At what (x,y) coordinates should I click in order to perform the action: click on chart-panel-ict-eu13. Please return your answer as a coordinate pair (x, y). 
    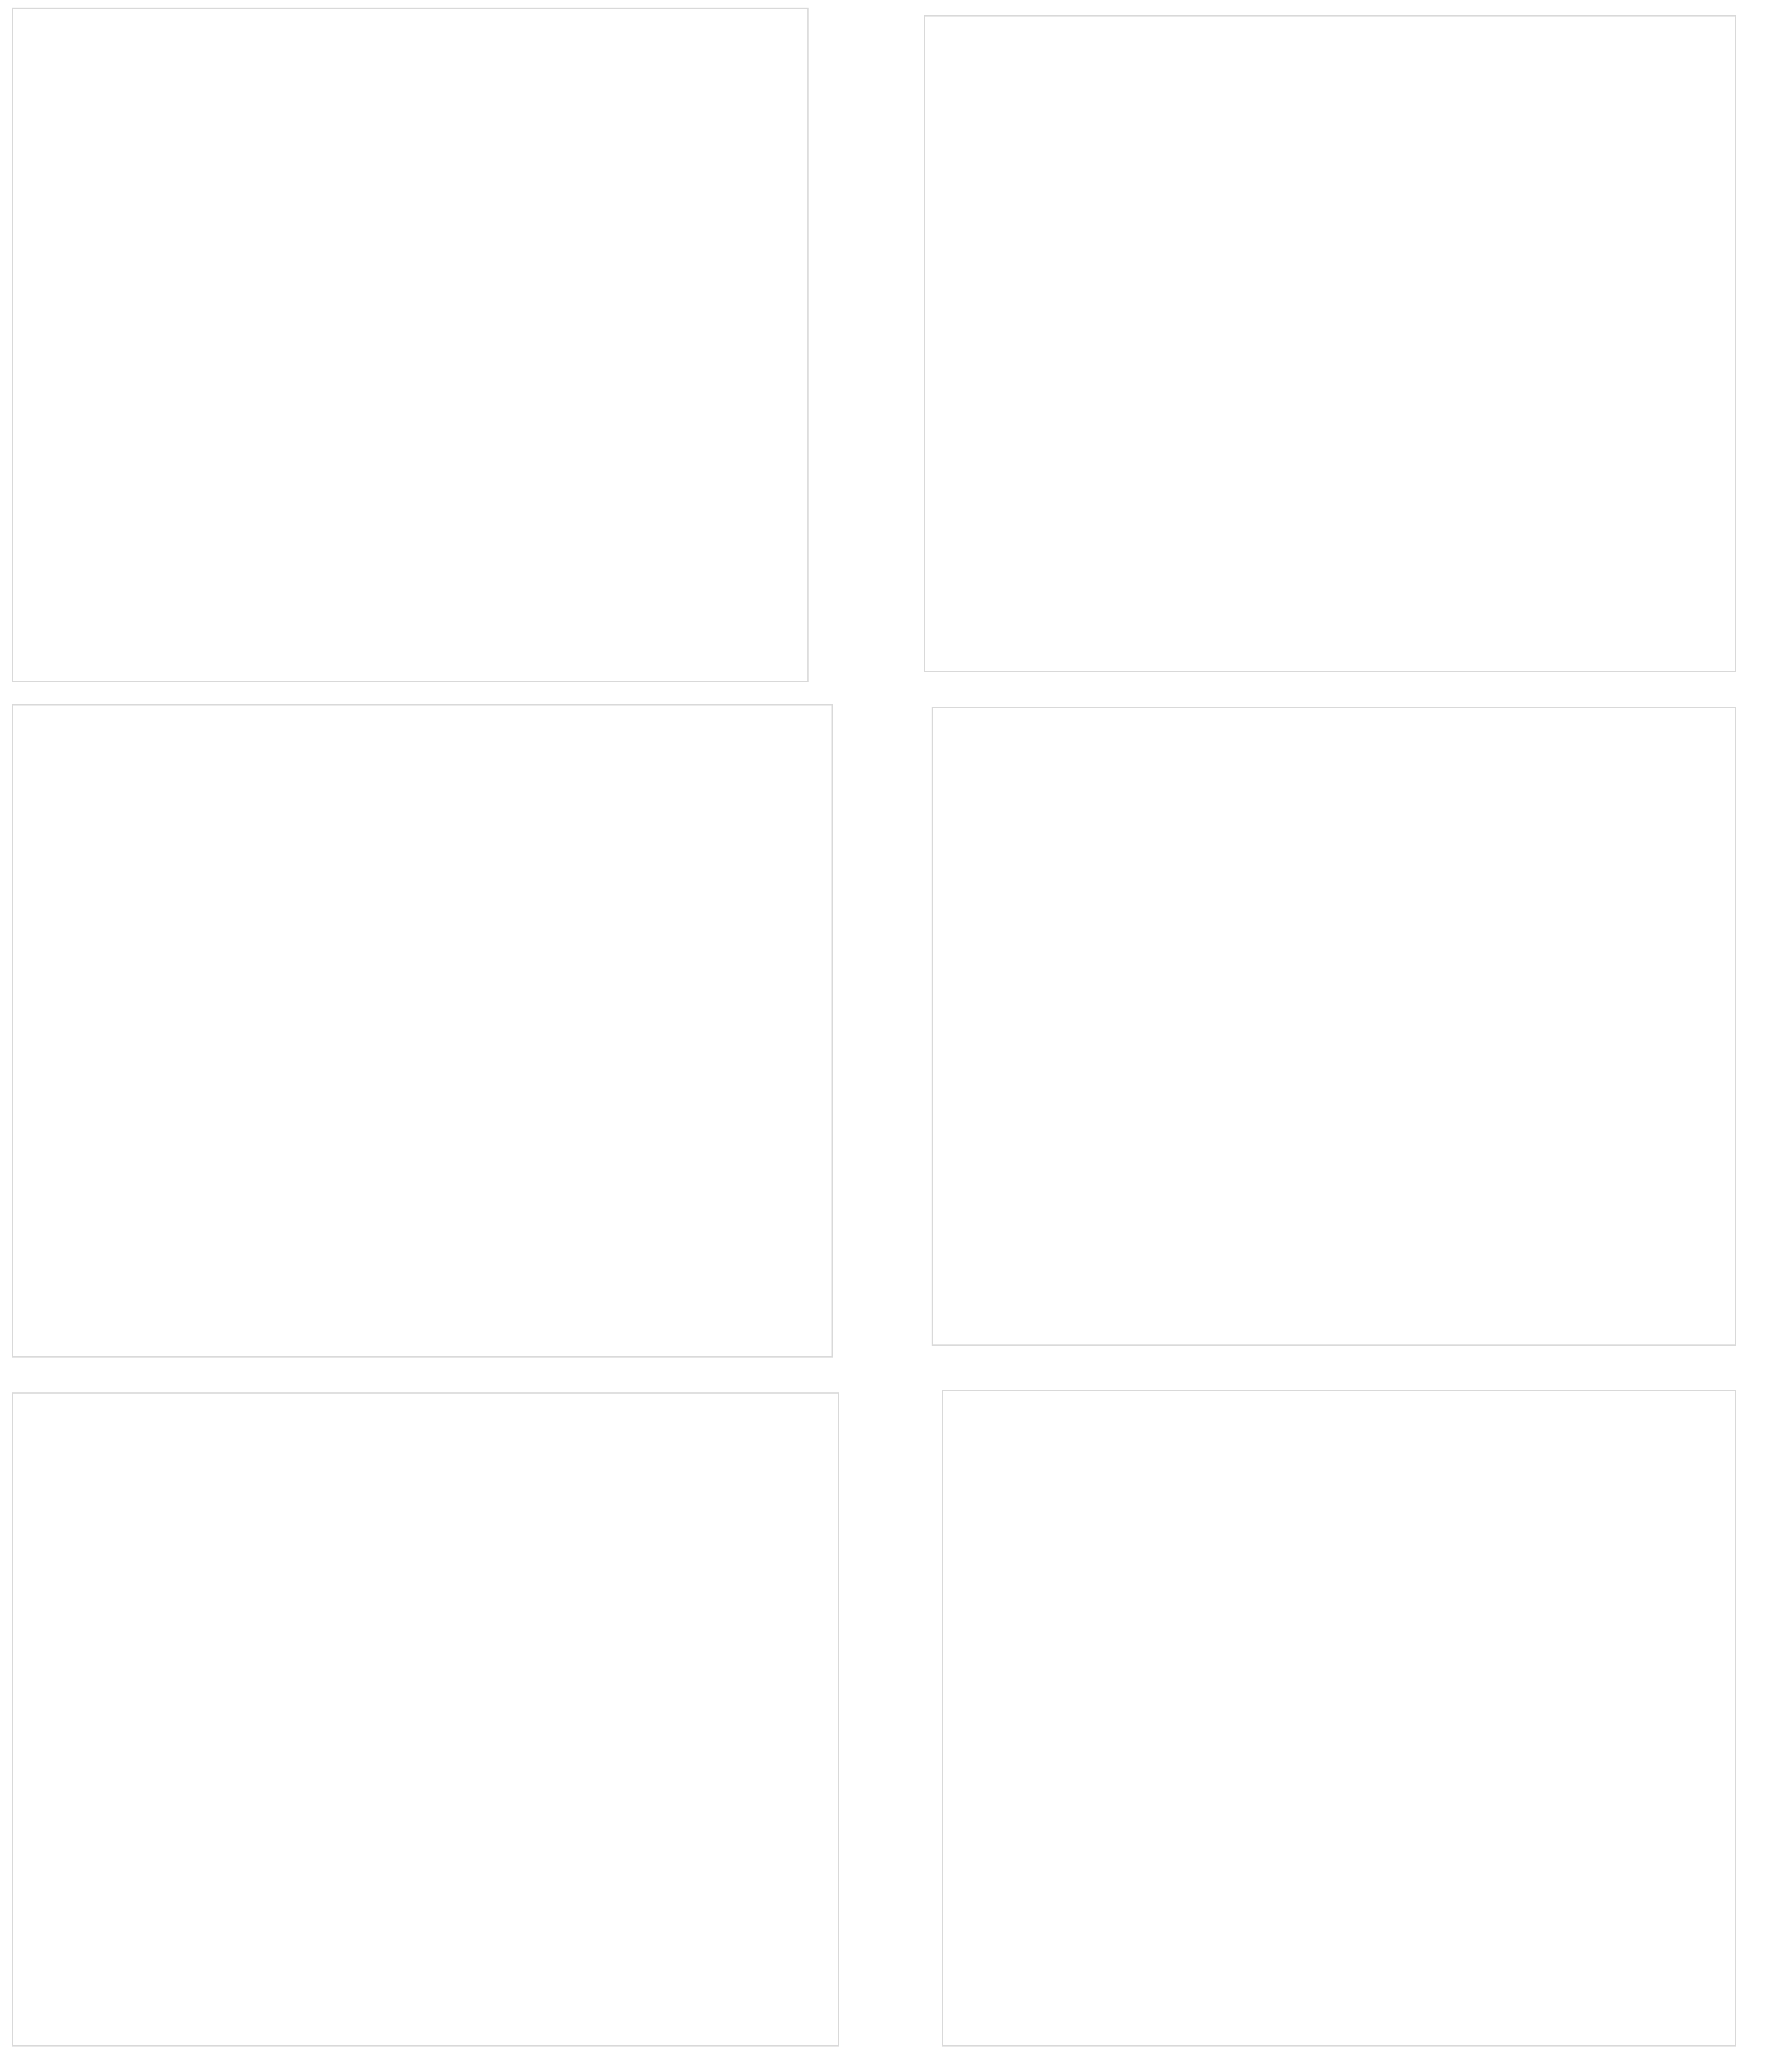
    Looking at the image, I should click on (1339, 1718).